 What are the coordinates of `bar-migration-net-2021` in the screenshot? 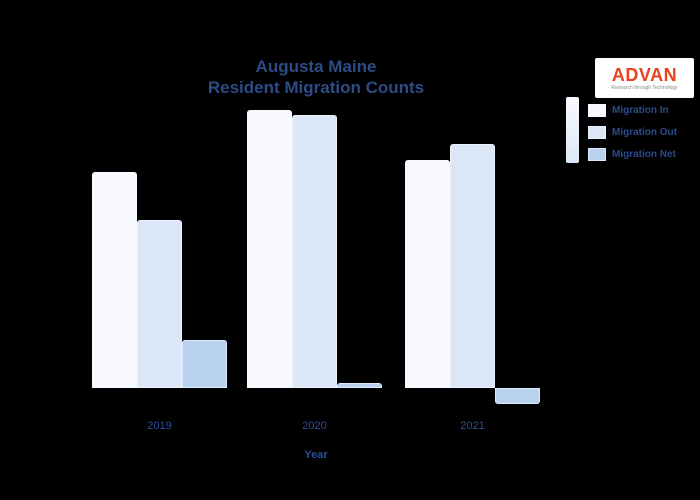 It's located at (517, 396).